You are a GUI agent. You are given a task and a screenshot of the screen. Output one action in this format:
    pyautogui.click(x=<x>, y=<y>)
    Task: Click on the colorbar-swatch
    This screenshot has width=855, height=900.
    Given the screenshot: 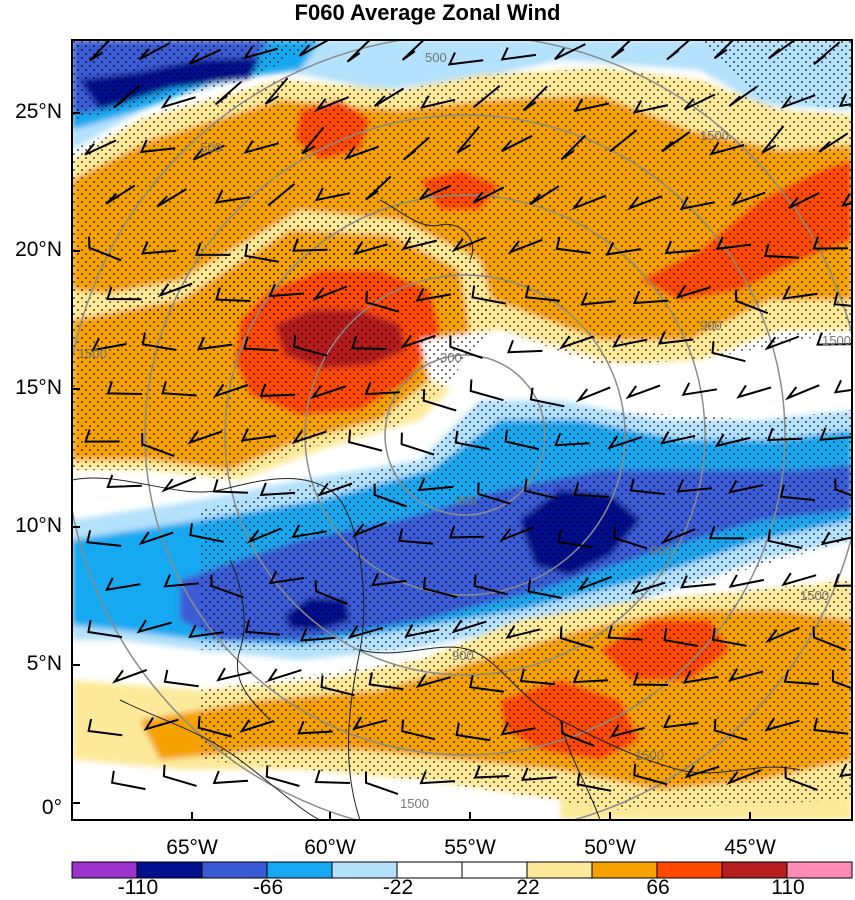 What is the action you would take?
    pyautogui.click(x=819, y=870)
    